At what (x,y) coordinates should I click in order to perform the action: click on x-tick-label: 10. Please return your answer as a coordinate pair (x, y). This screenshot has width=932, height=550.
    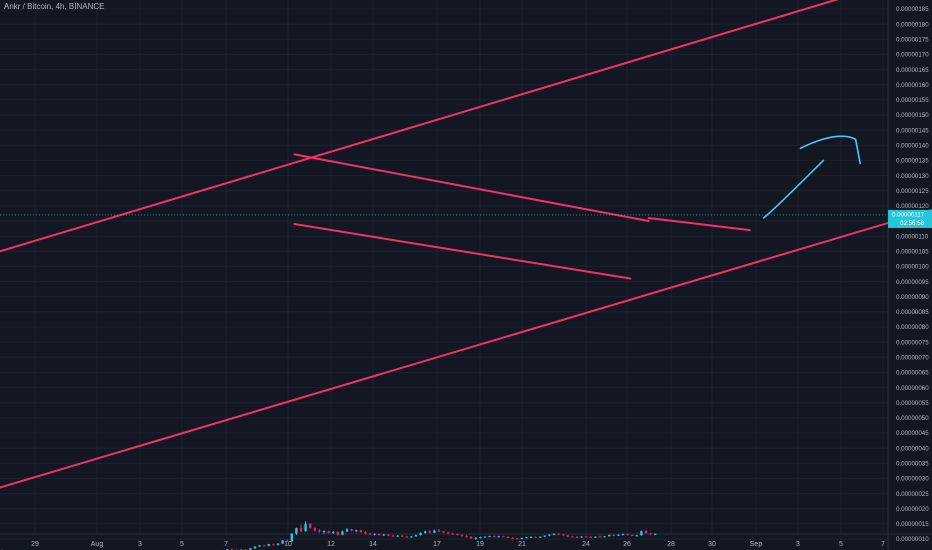
    Looking at the image, I should click on (288, 544).